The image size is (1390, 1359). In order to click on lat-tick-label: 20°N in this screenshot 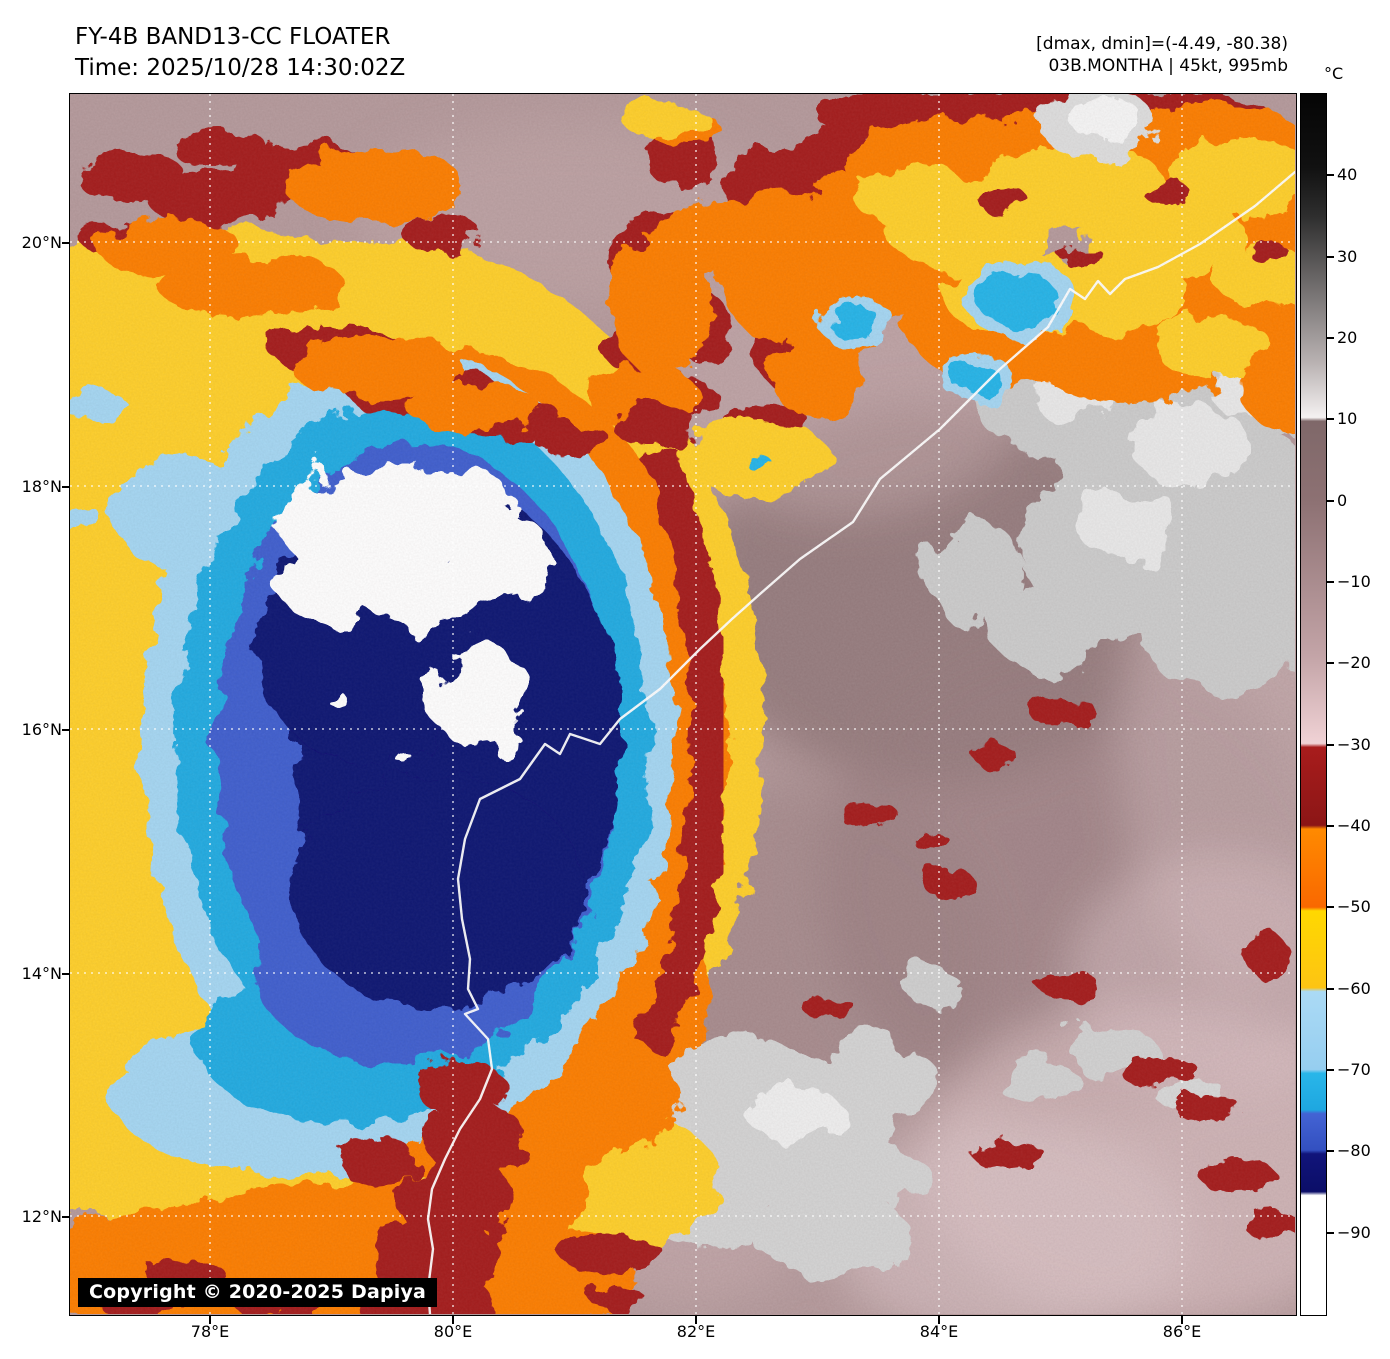, I will do `click(41, 242)`.